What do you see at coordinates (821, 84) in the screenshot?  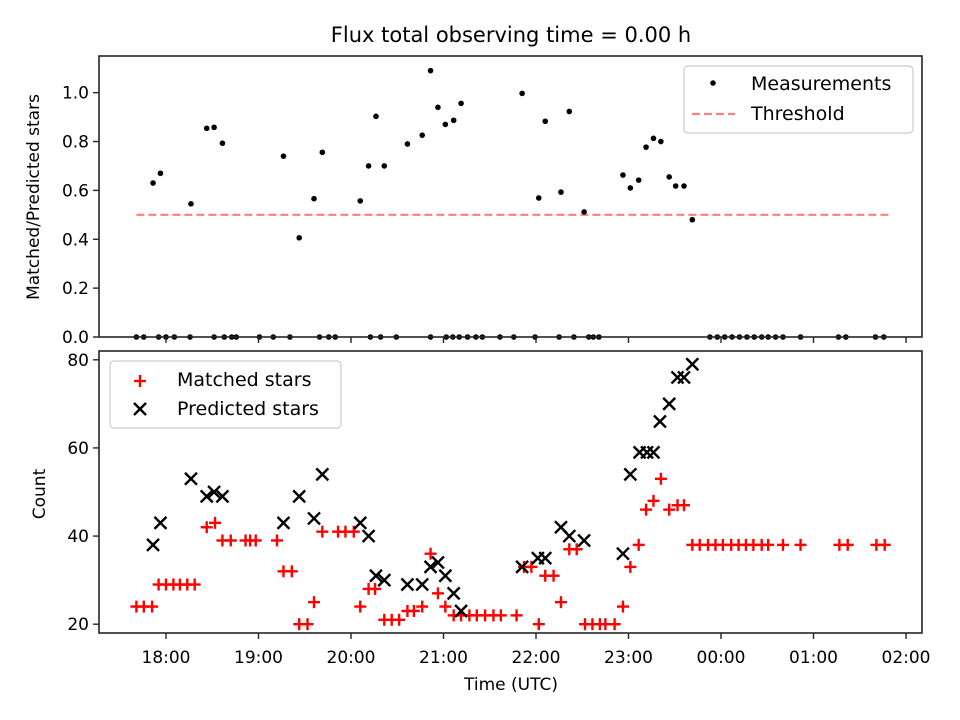 I see `legend-measurements-label: Measurements` at bounding box center [821, 84].